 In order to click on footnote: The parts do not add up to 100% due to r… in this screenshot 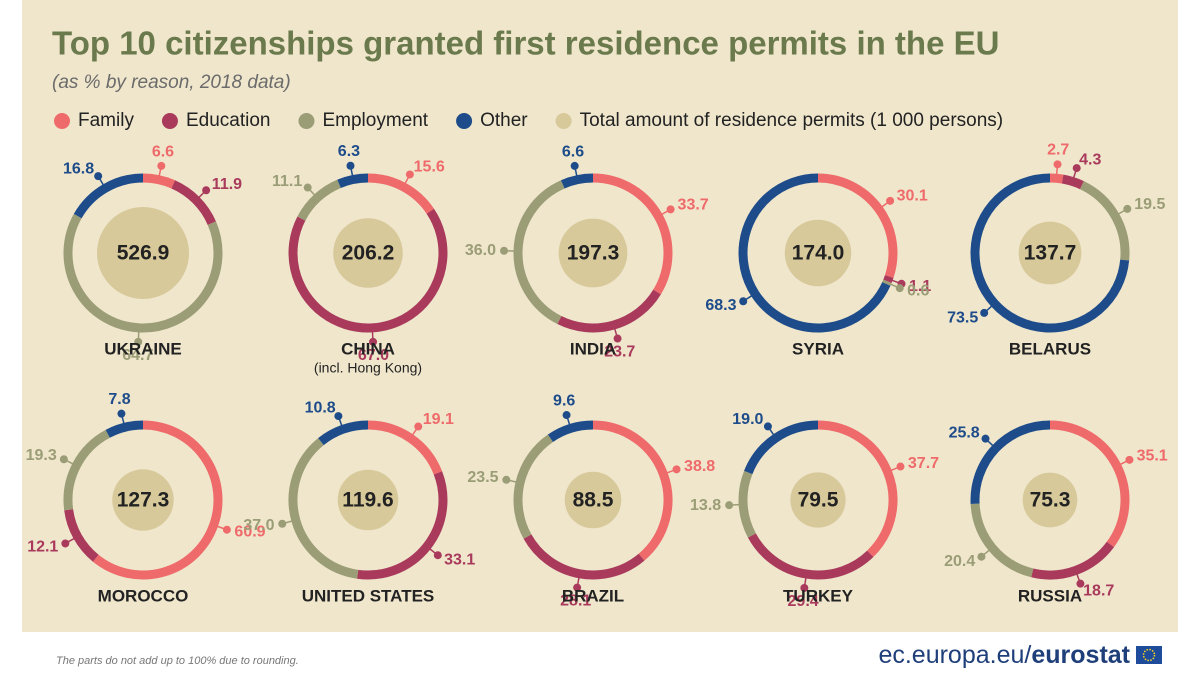, I will do `click(177, 661)`.